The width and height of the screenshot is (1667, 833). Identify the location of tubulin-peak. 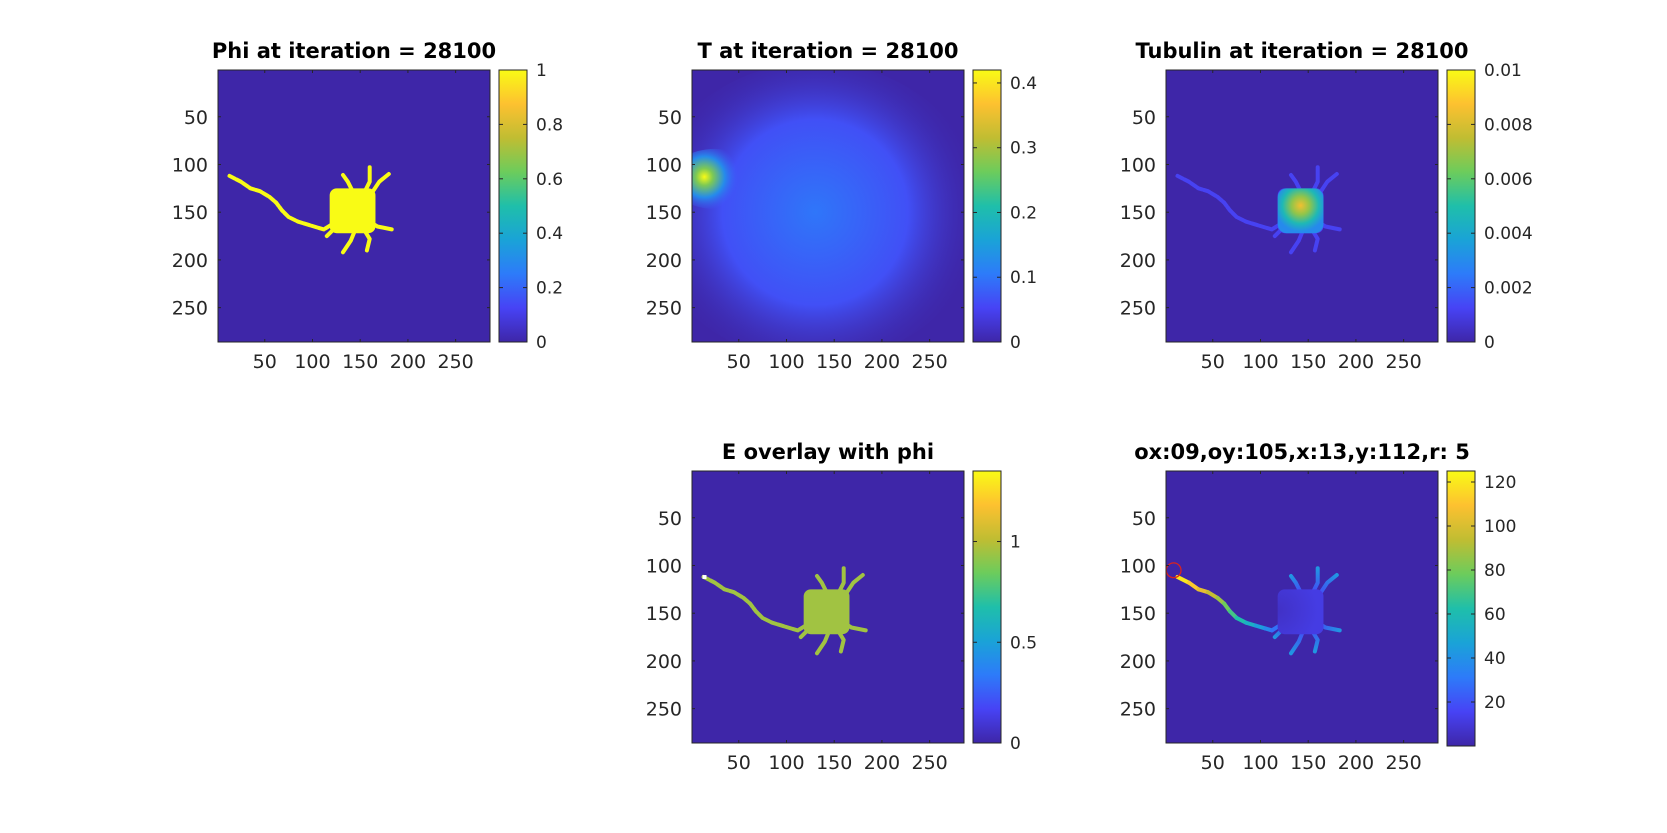
(1300, 211).